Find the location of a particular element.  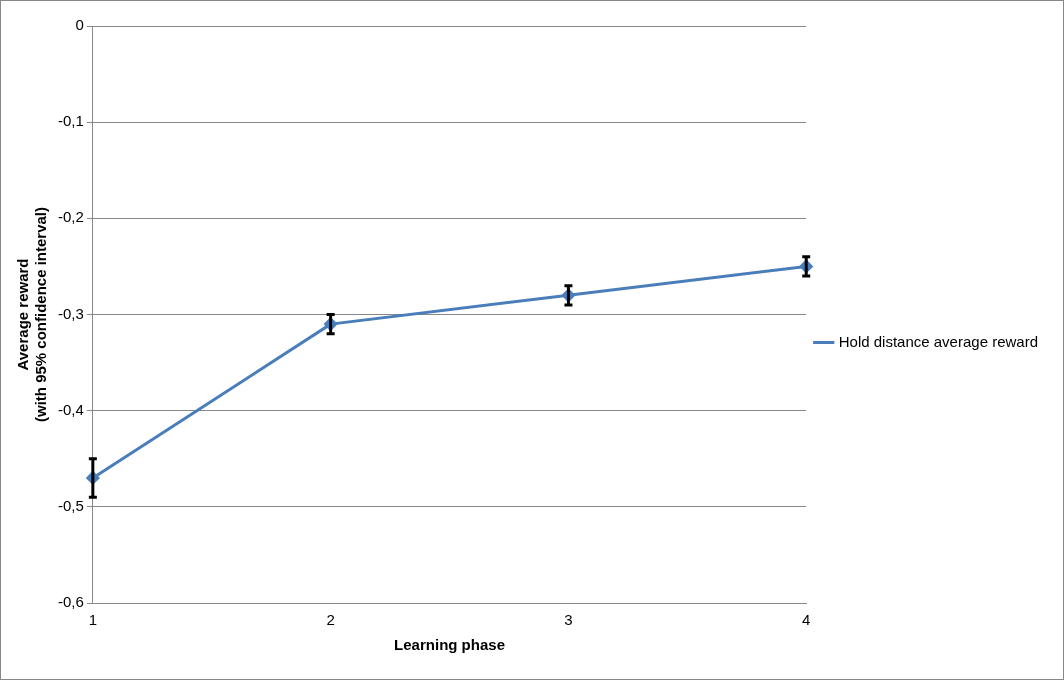

y-tick-label: -0,6 is located at coordinates (70, 602).